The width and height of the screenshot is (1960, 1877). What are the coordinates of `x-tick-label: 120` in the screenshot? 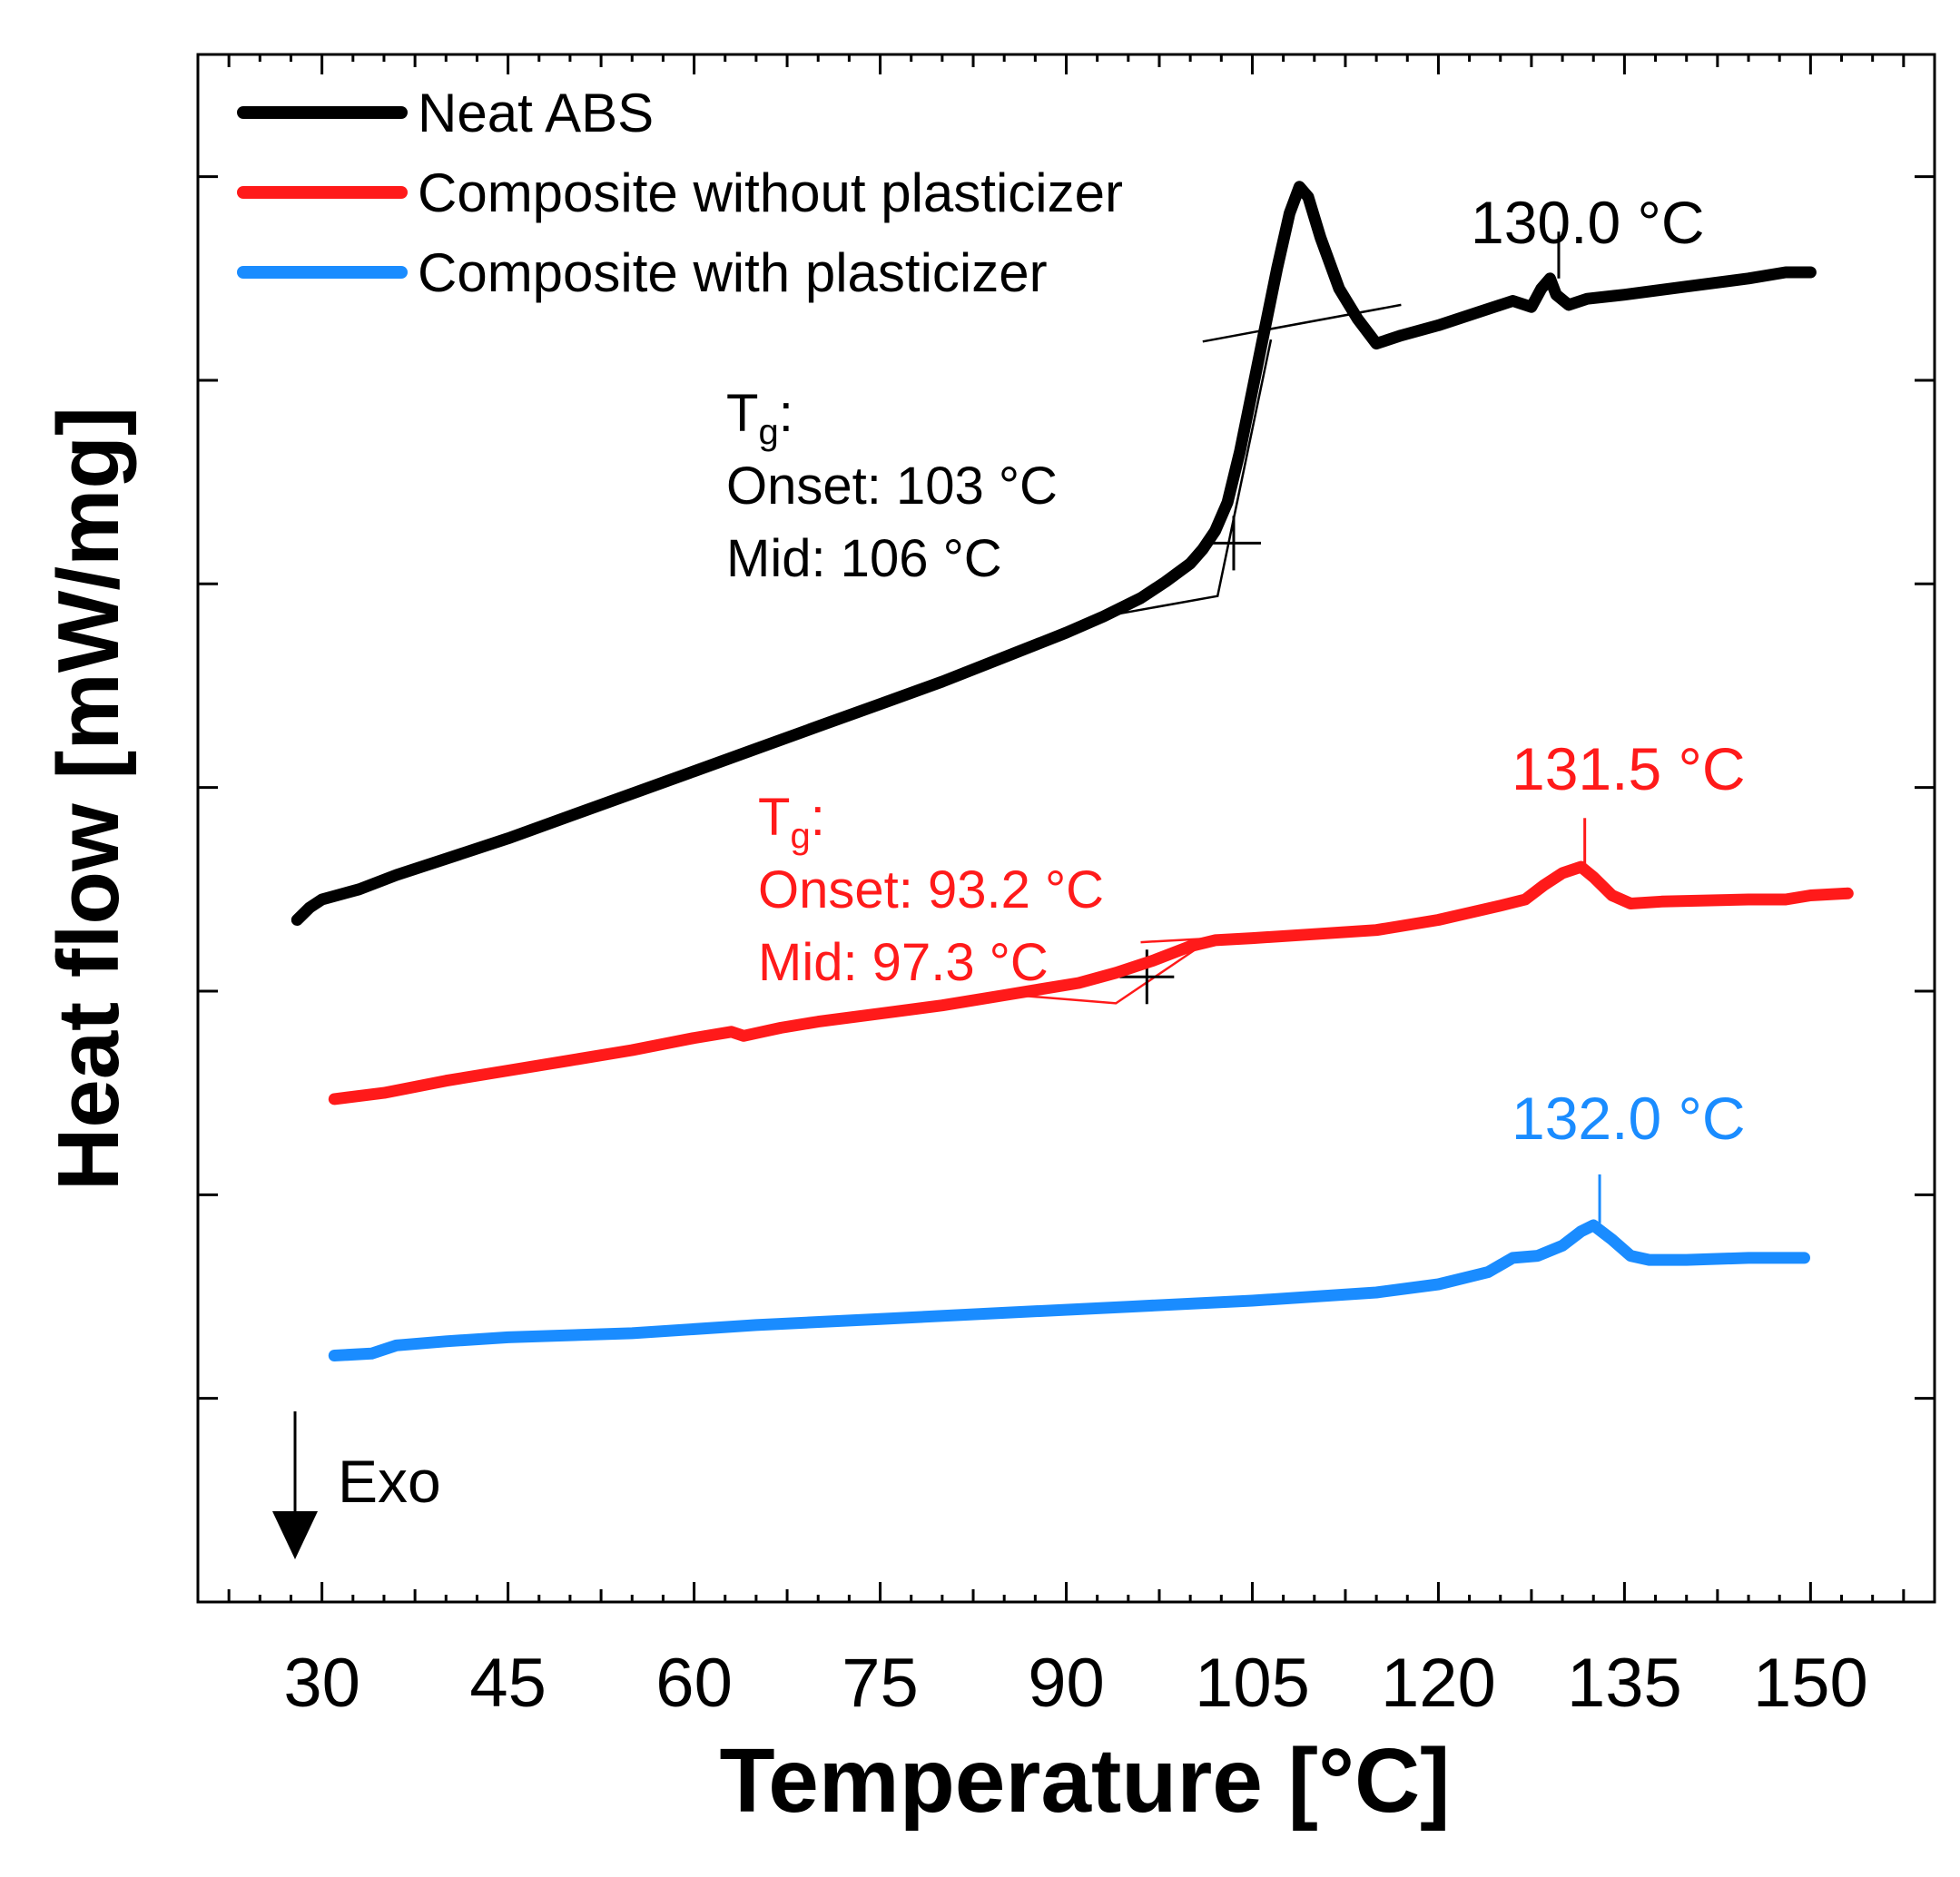 It's located at (1439, 1683).